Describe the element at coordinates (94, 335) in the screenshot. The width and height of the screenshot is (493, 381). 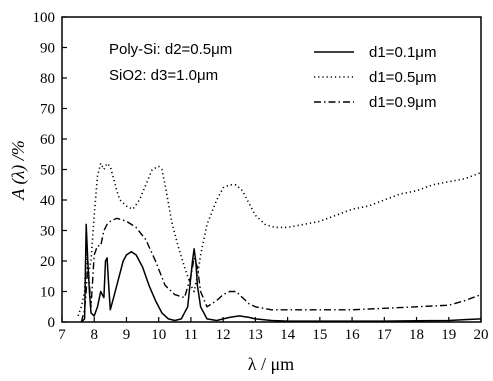
I see `x-tick-label: 8` at that location.